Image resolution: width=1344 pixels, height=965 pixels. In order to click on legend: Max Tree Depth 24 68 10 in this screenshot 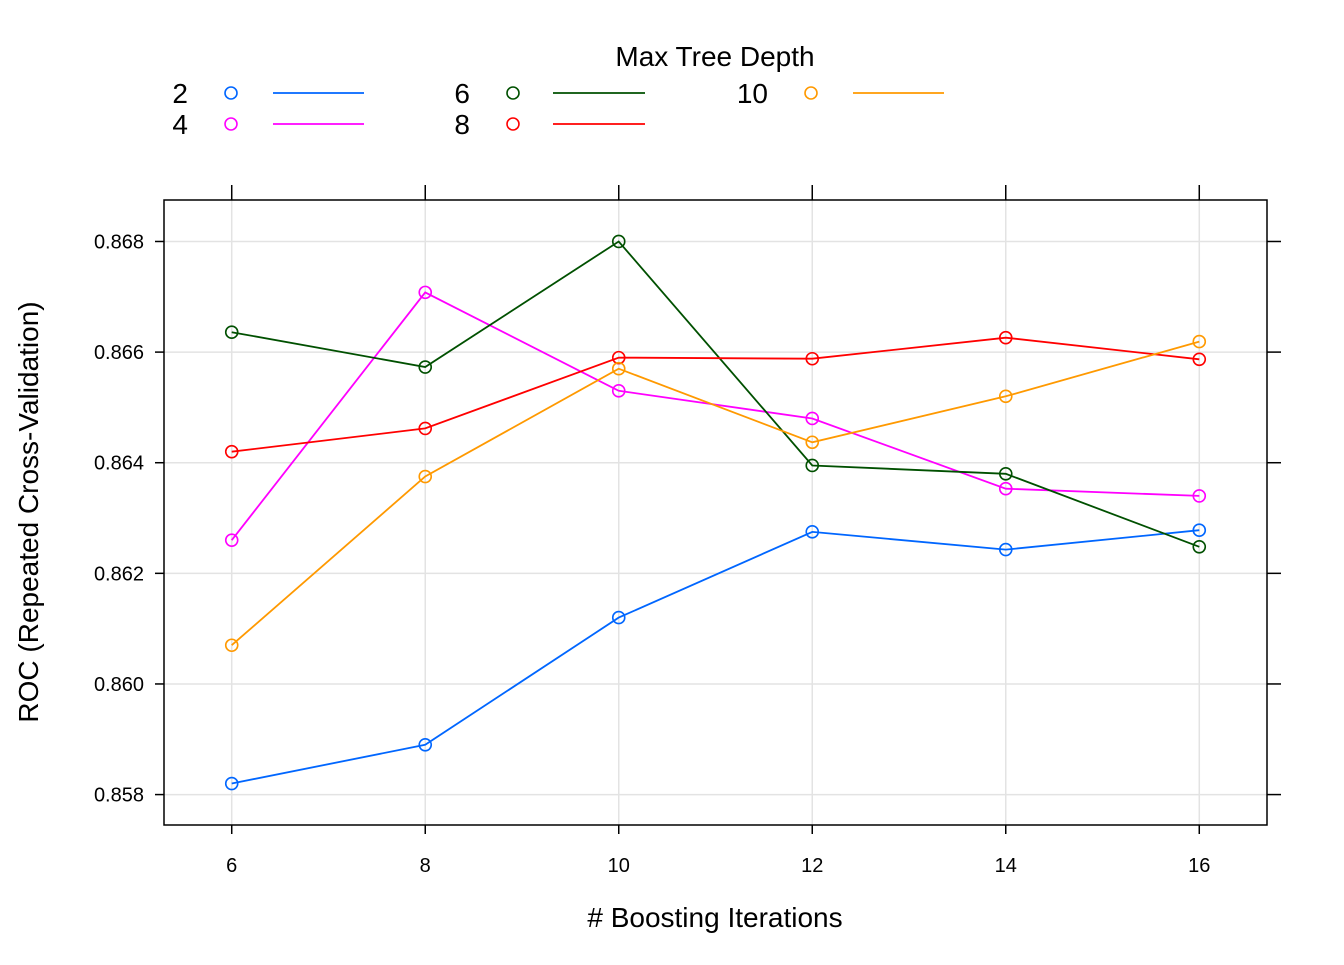, I will do `click(558, 90)`.